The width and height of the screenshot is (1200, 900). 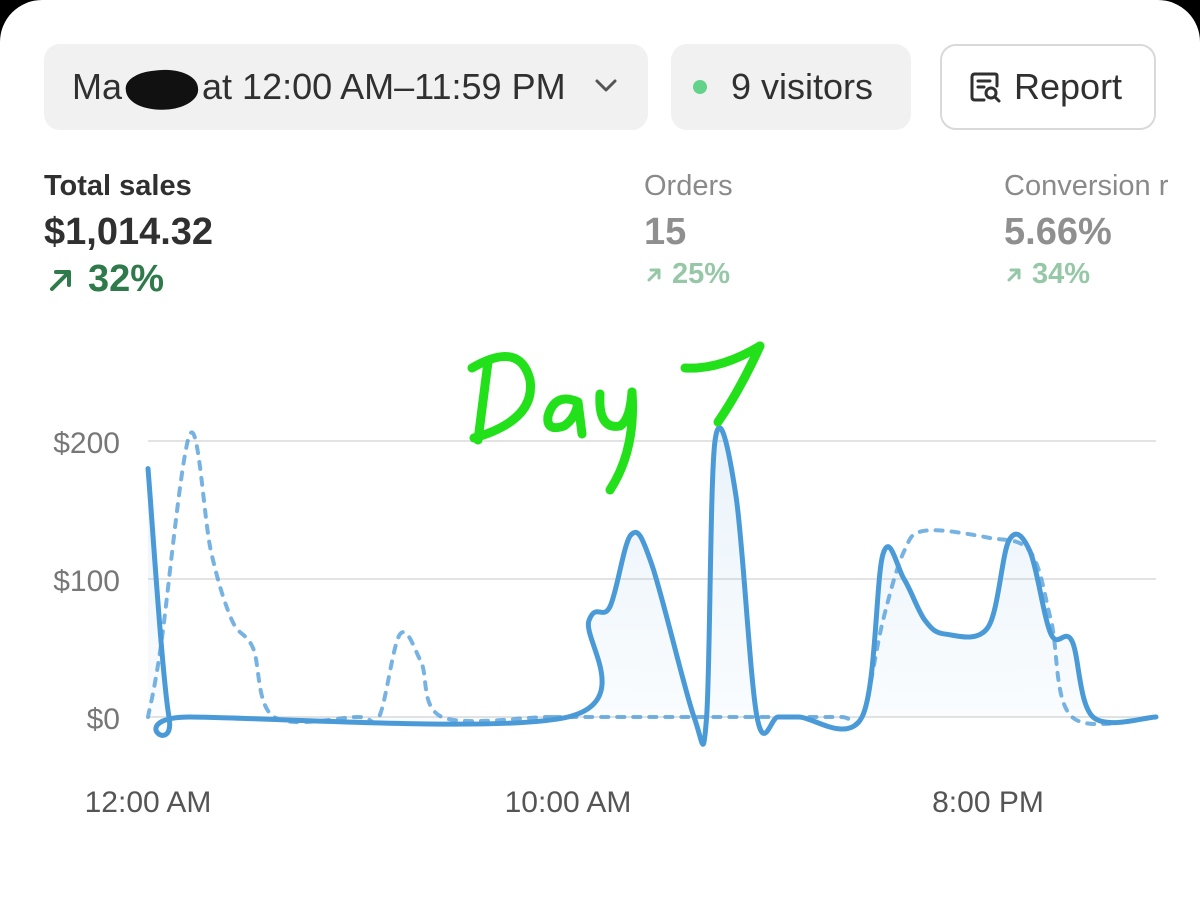 What do you see at coordinates (665, 232) in the screenshot?
I see `metric-value: 15` at bounding box center [665, 232].